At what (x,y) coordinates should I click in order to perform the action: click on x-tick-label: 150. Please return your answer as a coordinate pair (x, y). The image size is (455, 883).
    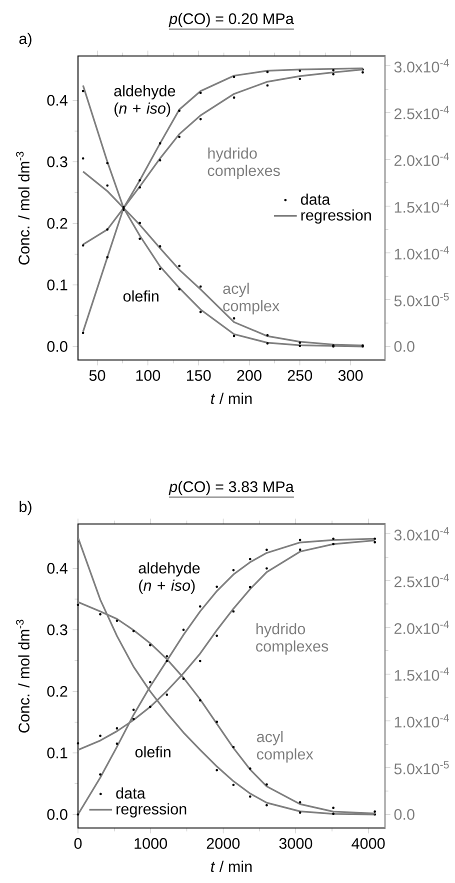
    Looking at the image, I should click on (198, 375).